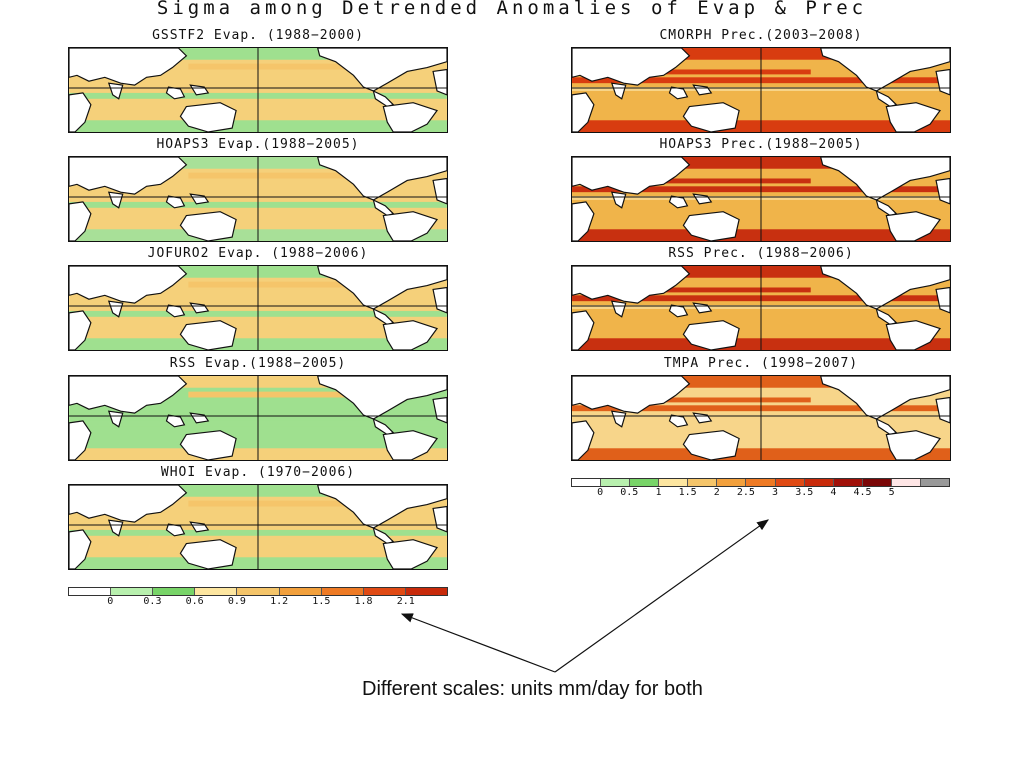 The width and height of the screenshot is (1024, 768). What do you see at coordinates (258, 35) in the screenshot?
I see `evap-panel-title: GSSTF2 Evap. (1988−2000)` at bounding box center [258, 35].